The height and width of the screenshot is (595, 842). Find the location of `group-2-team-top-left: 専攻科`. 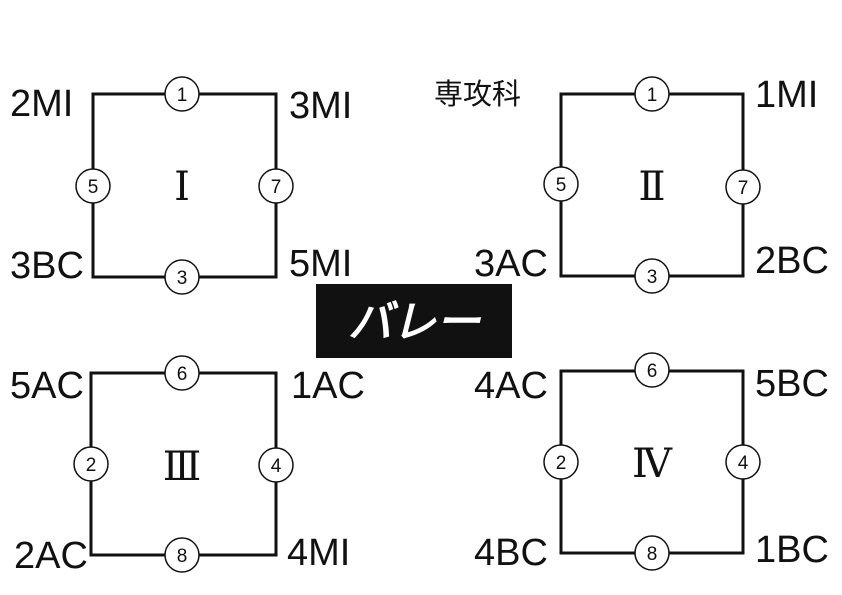

group-2-team-top-left: 専攻科 is located at coordinates (477, 94).